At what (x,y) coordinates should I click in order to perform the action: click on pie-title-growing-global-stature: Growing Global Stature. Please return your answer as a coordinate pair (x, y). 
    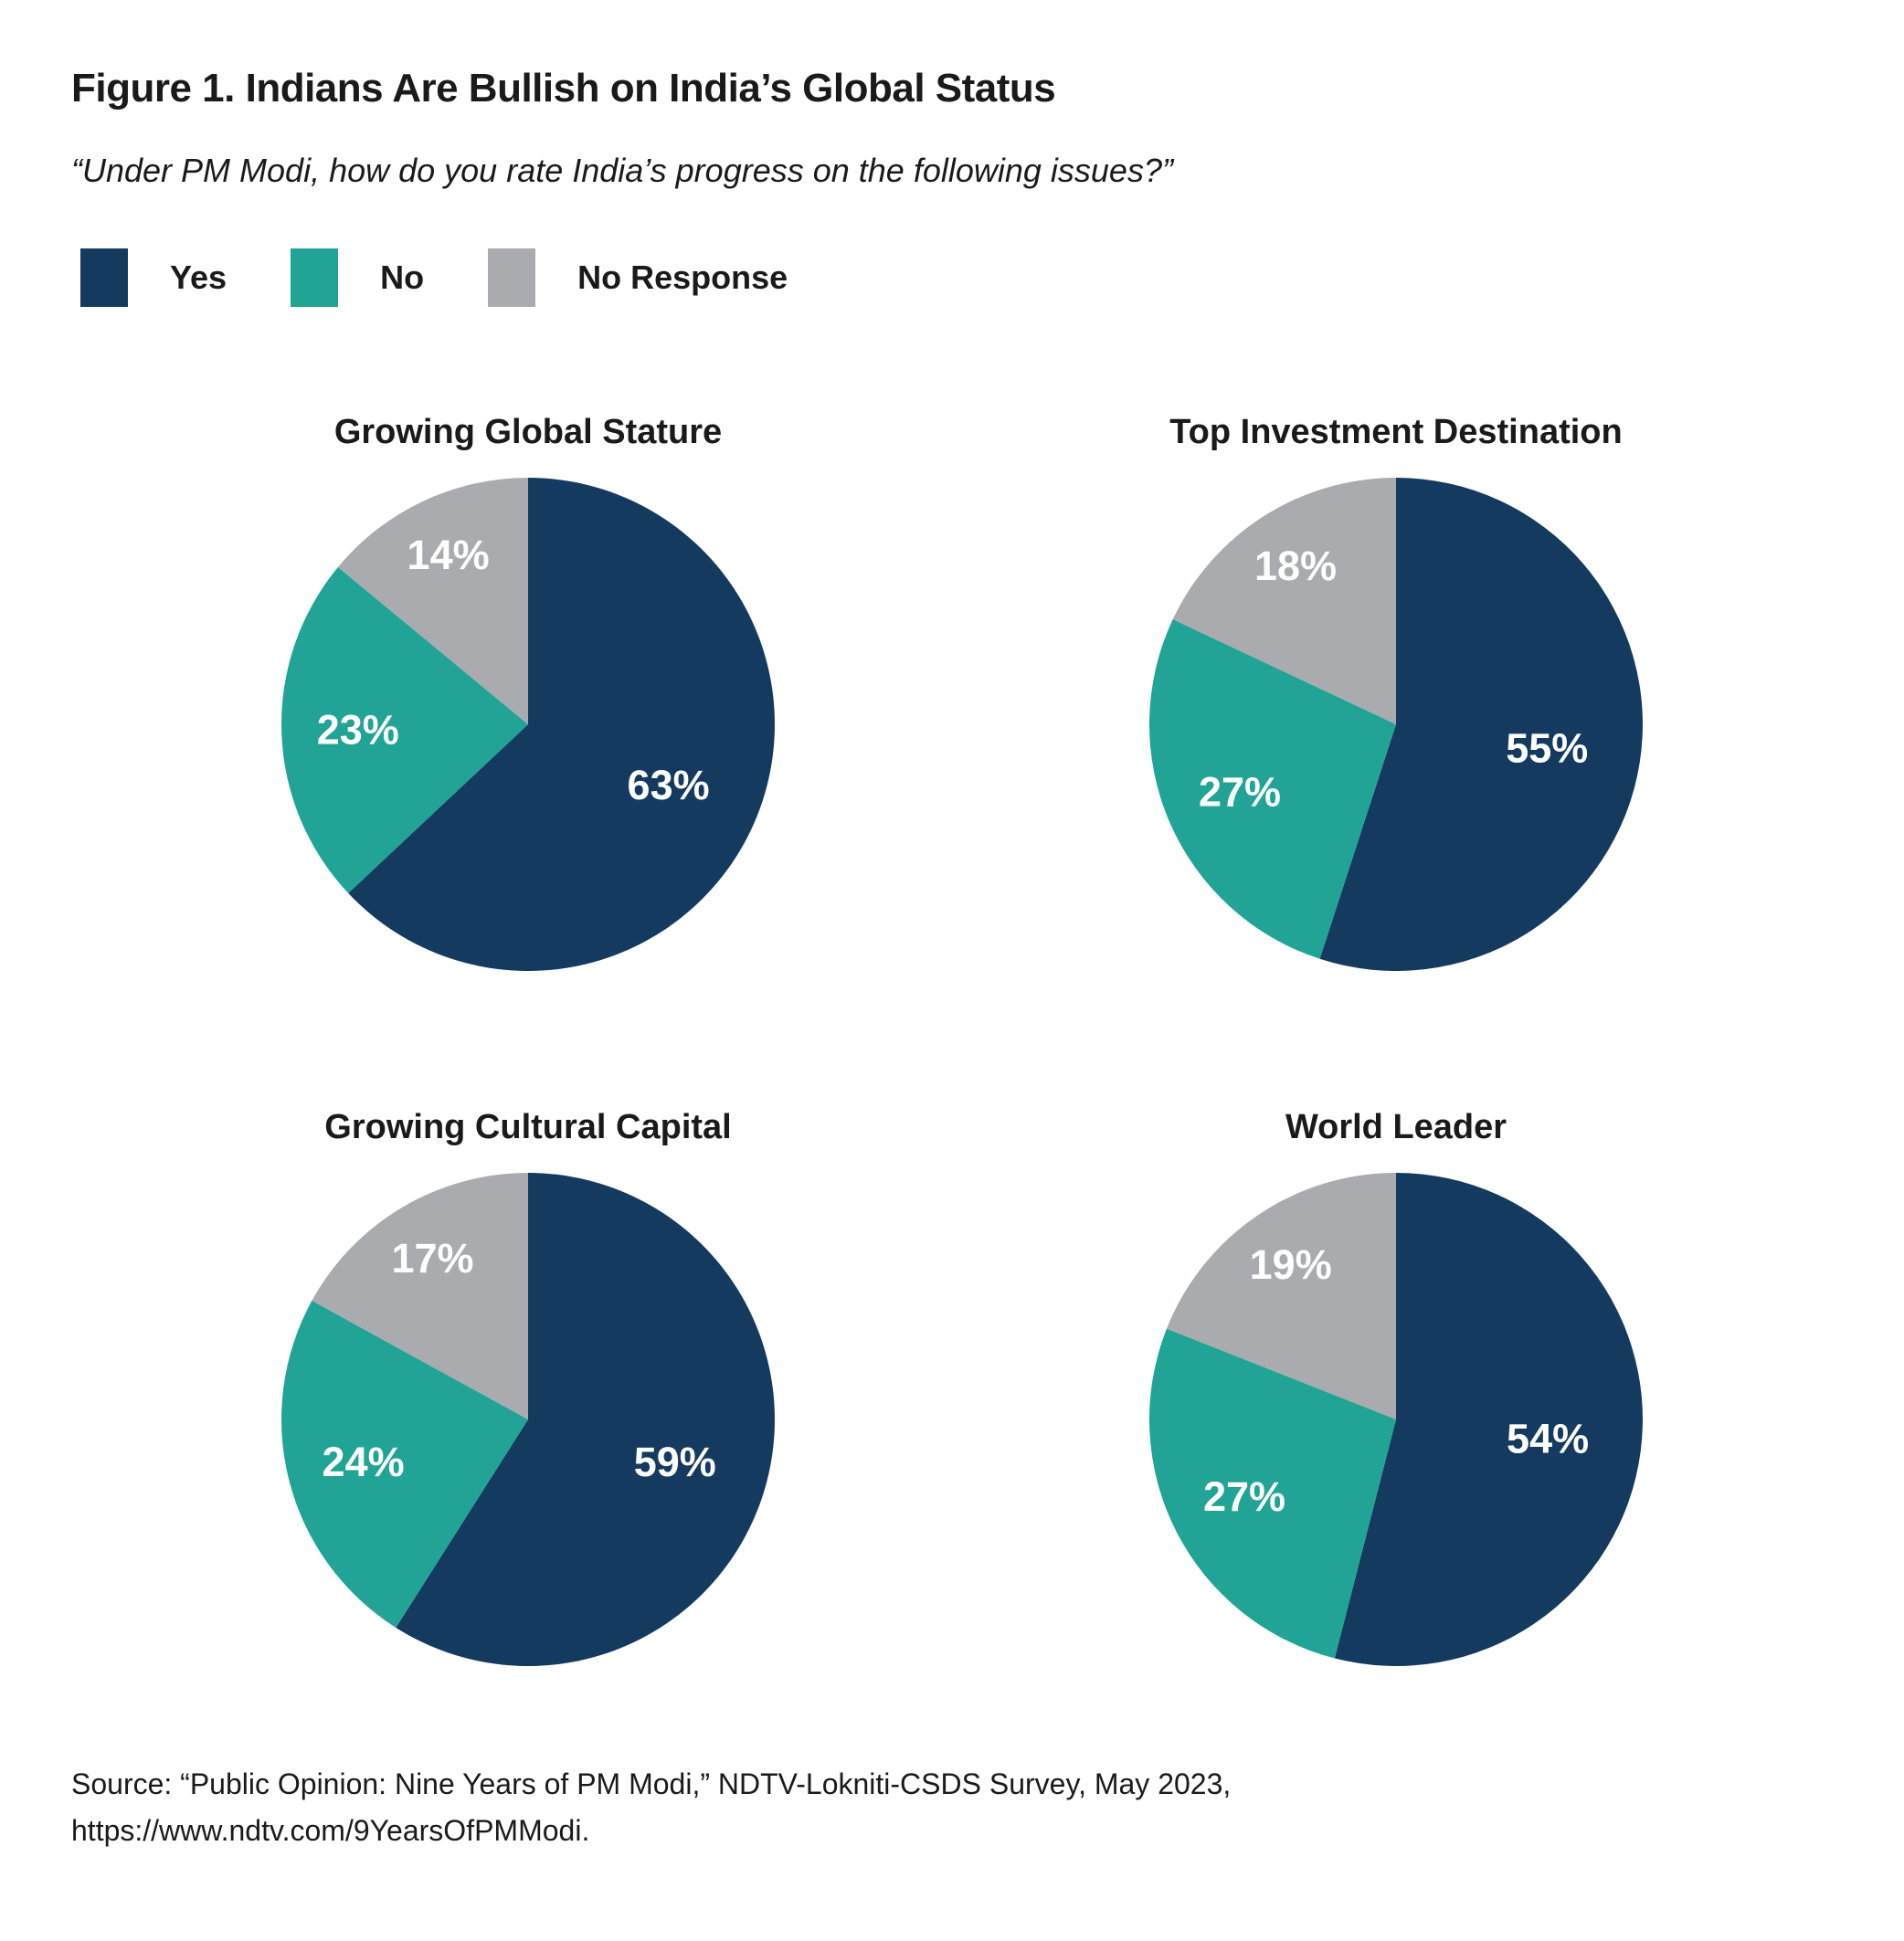
    Looking at the image, I should click on (528, 432).